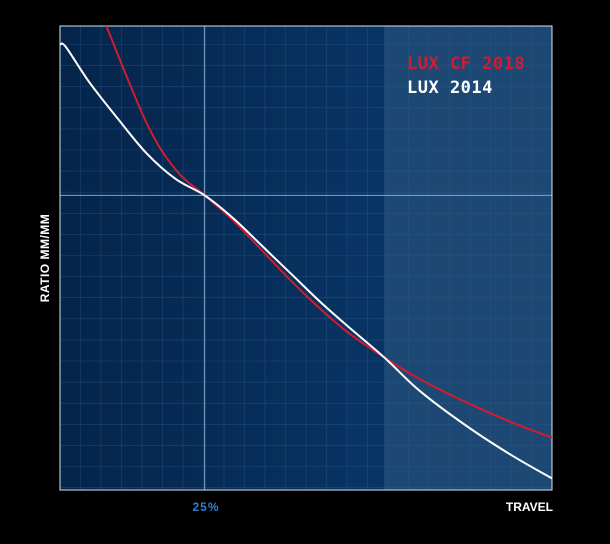 This screenshot has height=544, width=610. I want to click on legend-entry-lux-cf-2018: LUX CF 2018, so click(466, 64).